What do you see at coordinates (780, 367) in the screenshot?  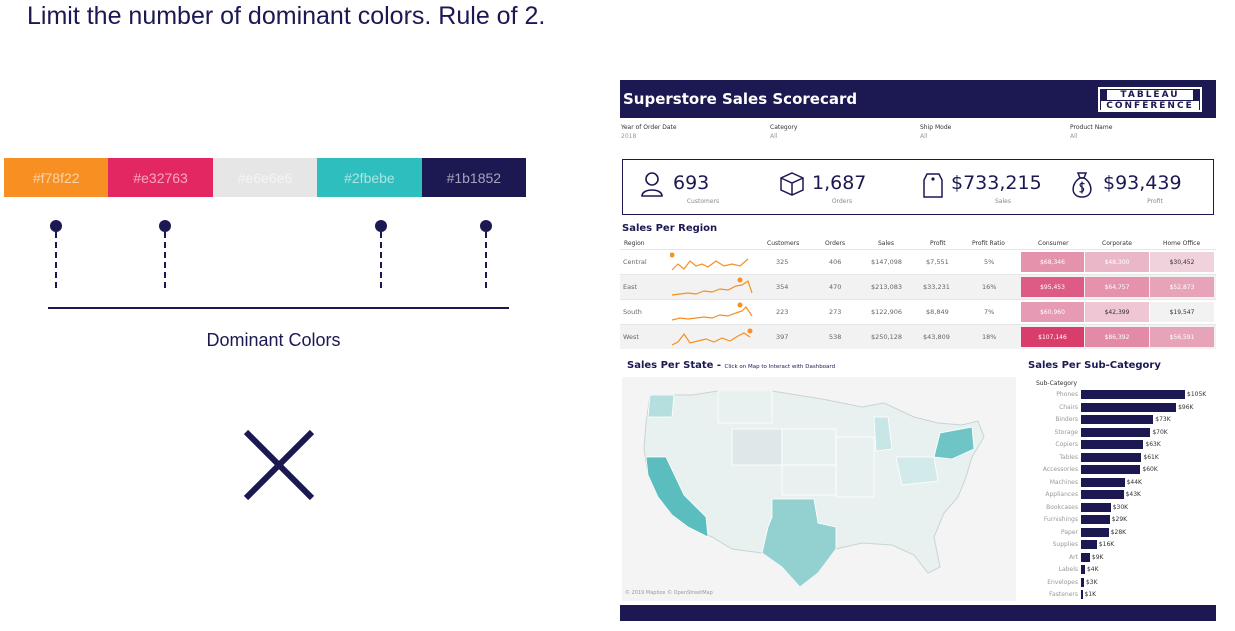 I see `state-section-subtitle: Click on Map to Interact with Dashboard` at bounding box center [780, 367].